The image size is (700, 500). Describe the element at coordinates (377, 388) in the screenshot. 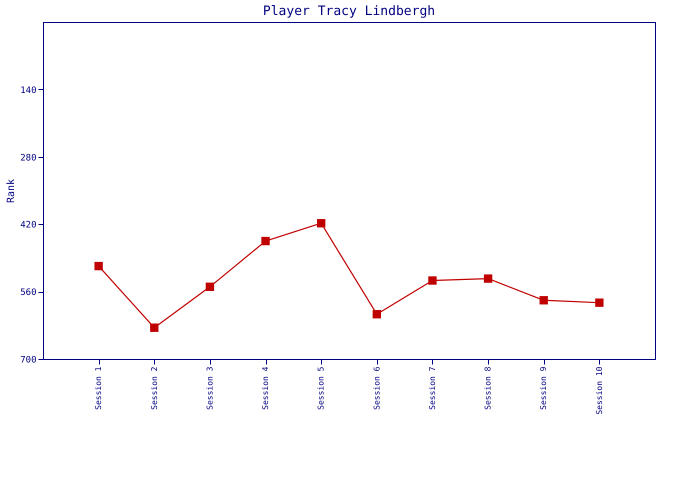

I see `x-tick-label: Session 6` at that location.